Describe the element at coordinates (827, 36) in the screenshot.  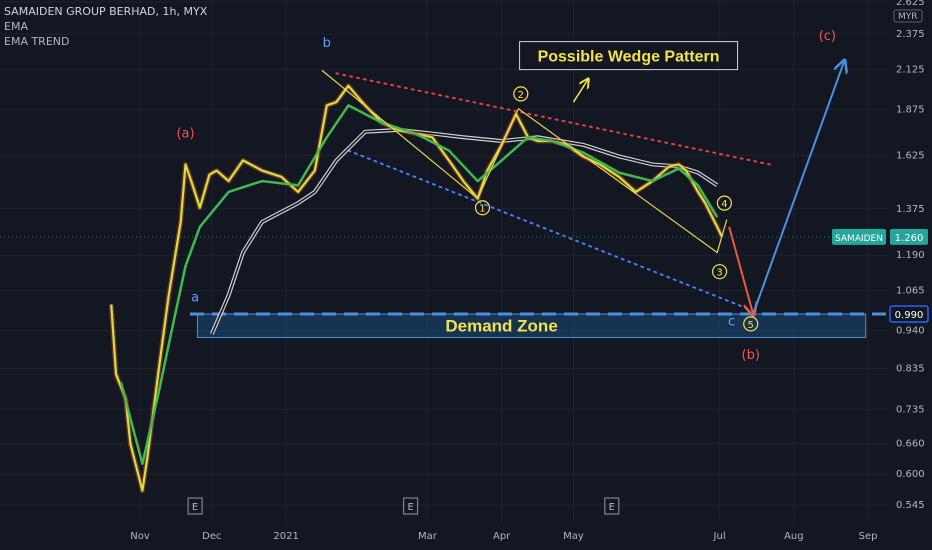
I see `wave-label: (c)` at that location.